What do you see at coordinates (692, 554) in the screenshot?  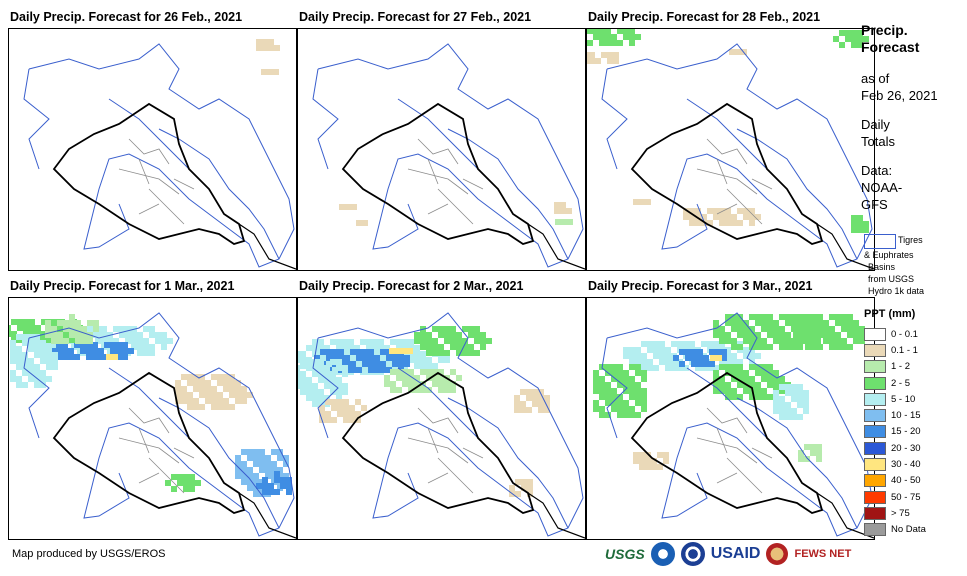 I see `usaid-seal-icon` at bounding box center [692, 554].